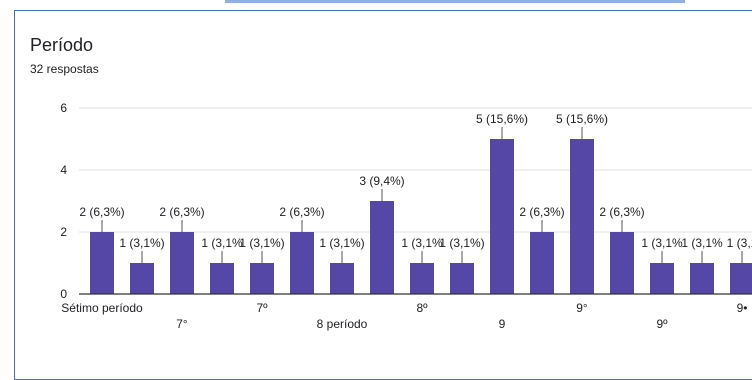  Describe the element at coordinates (502, 324) in the screenshot. I see `x-tick-label: 9` at that location.